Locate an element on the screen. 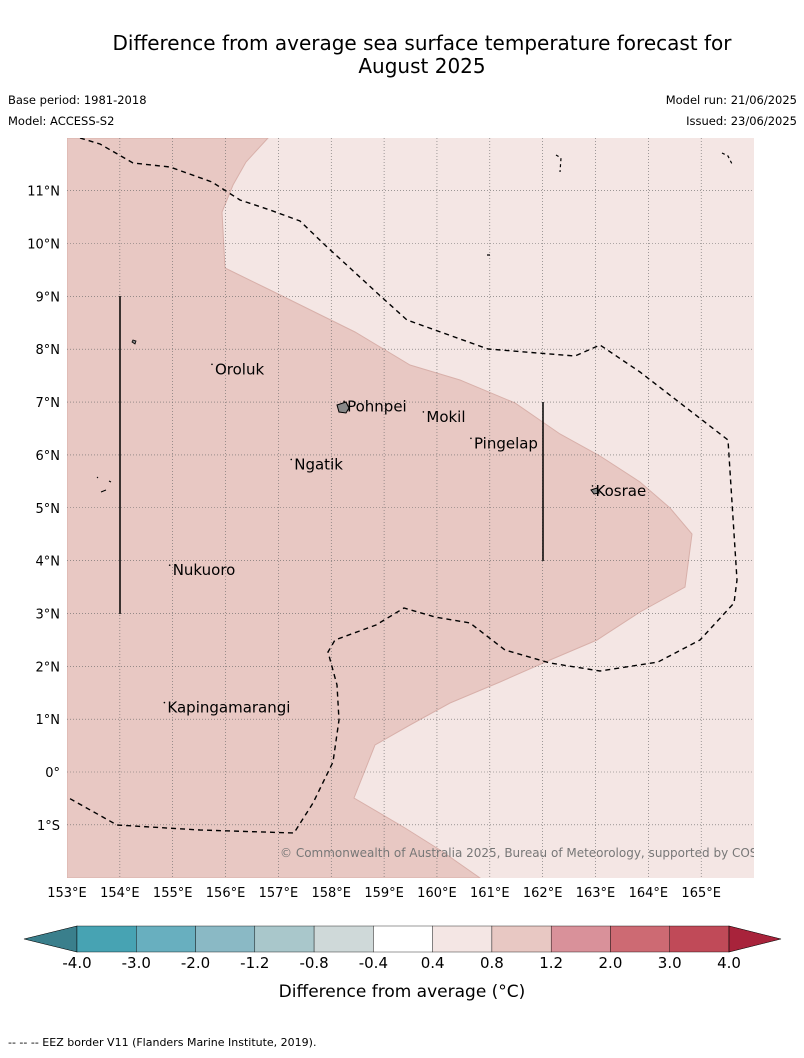 The width and height of the screenshot is (804, 1058). colorbar-tick-label: -0.8 is located at coordinates (313, 963).